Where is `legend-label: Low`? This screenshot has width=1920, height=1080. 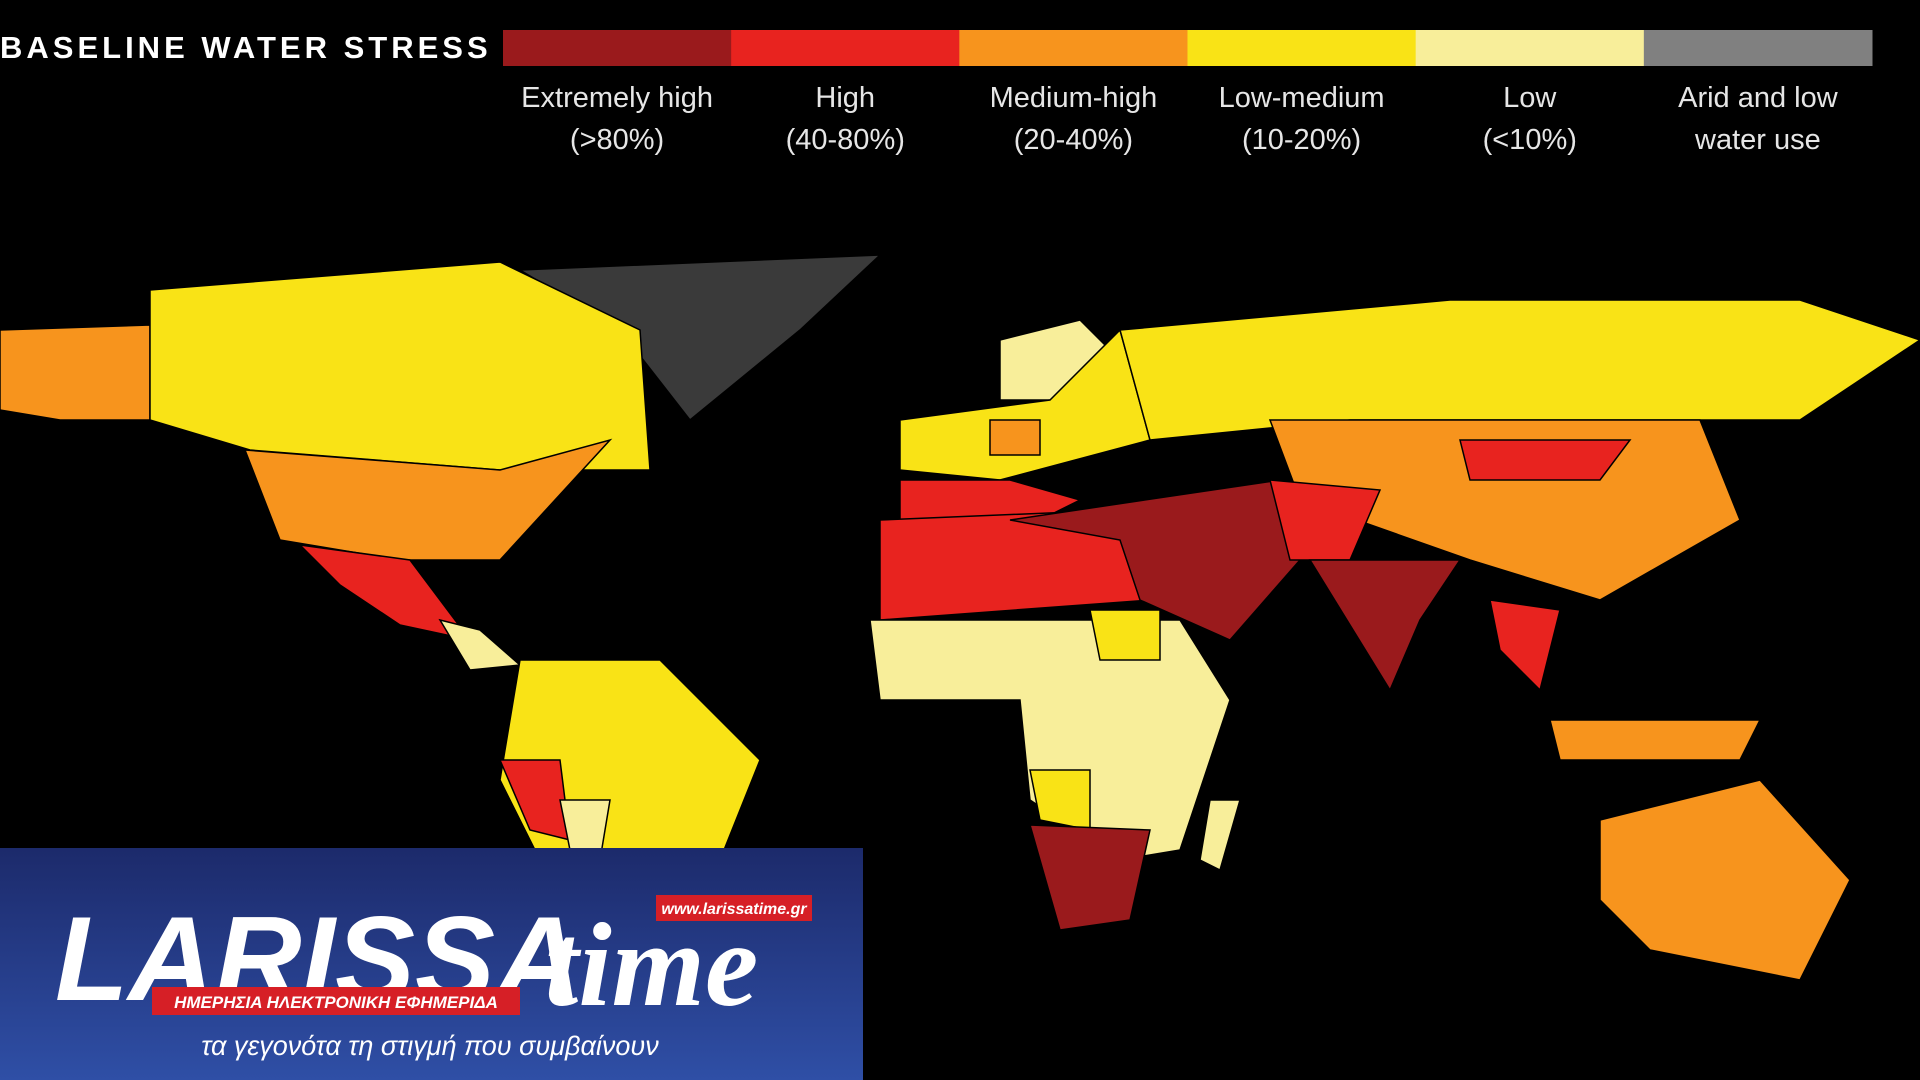 legend-label: Low is located at coordinates (1530, 98).